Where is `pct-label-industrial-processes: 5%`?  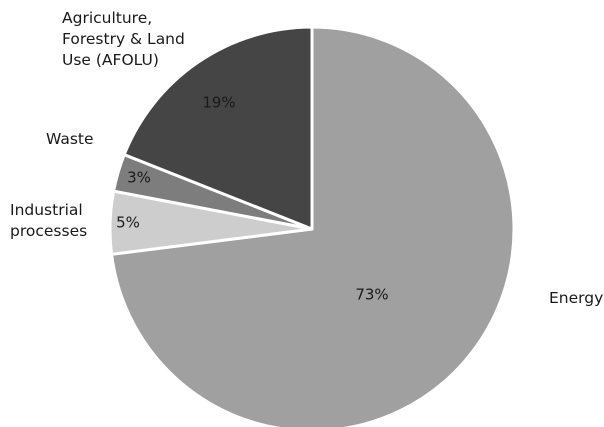
pct-label-industrial-processes: 5% is located at coordinates (128, 223).